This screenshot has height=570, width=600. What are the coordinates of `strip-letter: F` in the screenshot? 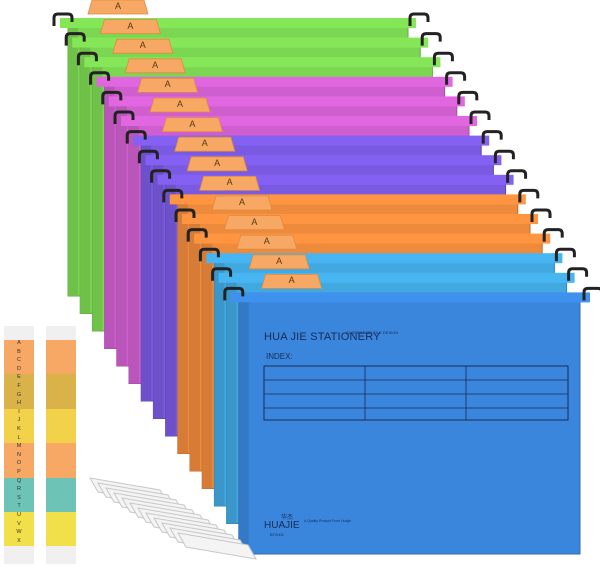 It's located at (19, 386).